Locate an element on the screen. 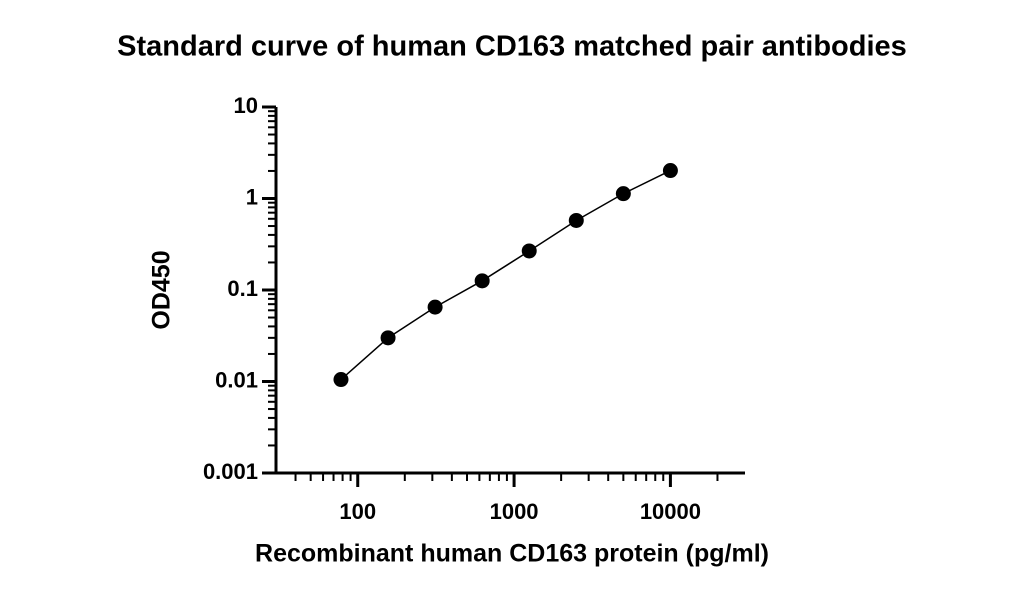 Image resolution: width=1024 pixels, height=602 pixels. y-tick-label: 0.1 is located at coordinates (242, 288).